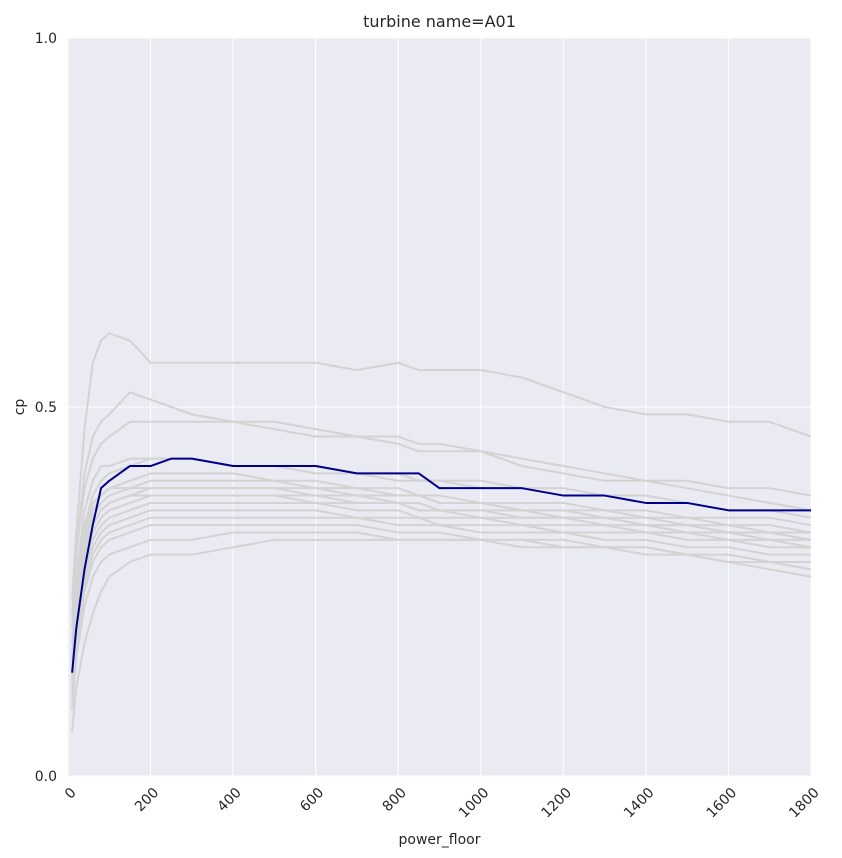 This screenshot has height=858, width=842. I want to click on x-tick-label: 1200, so click(556, 803).